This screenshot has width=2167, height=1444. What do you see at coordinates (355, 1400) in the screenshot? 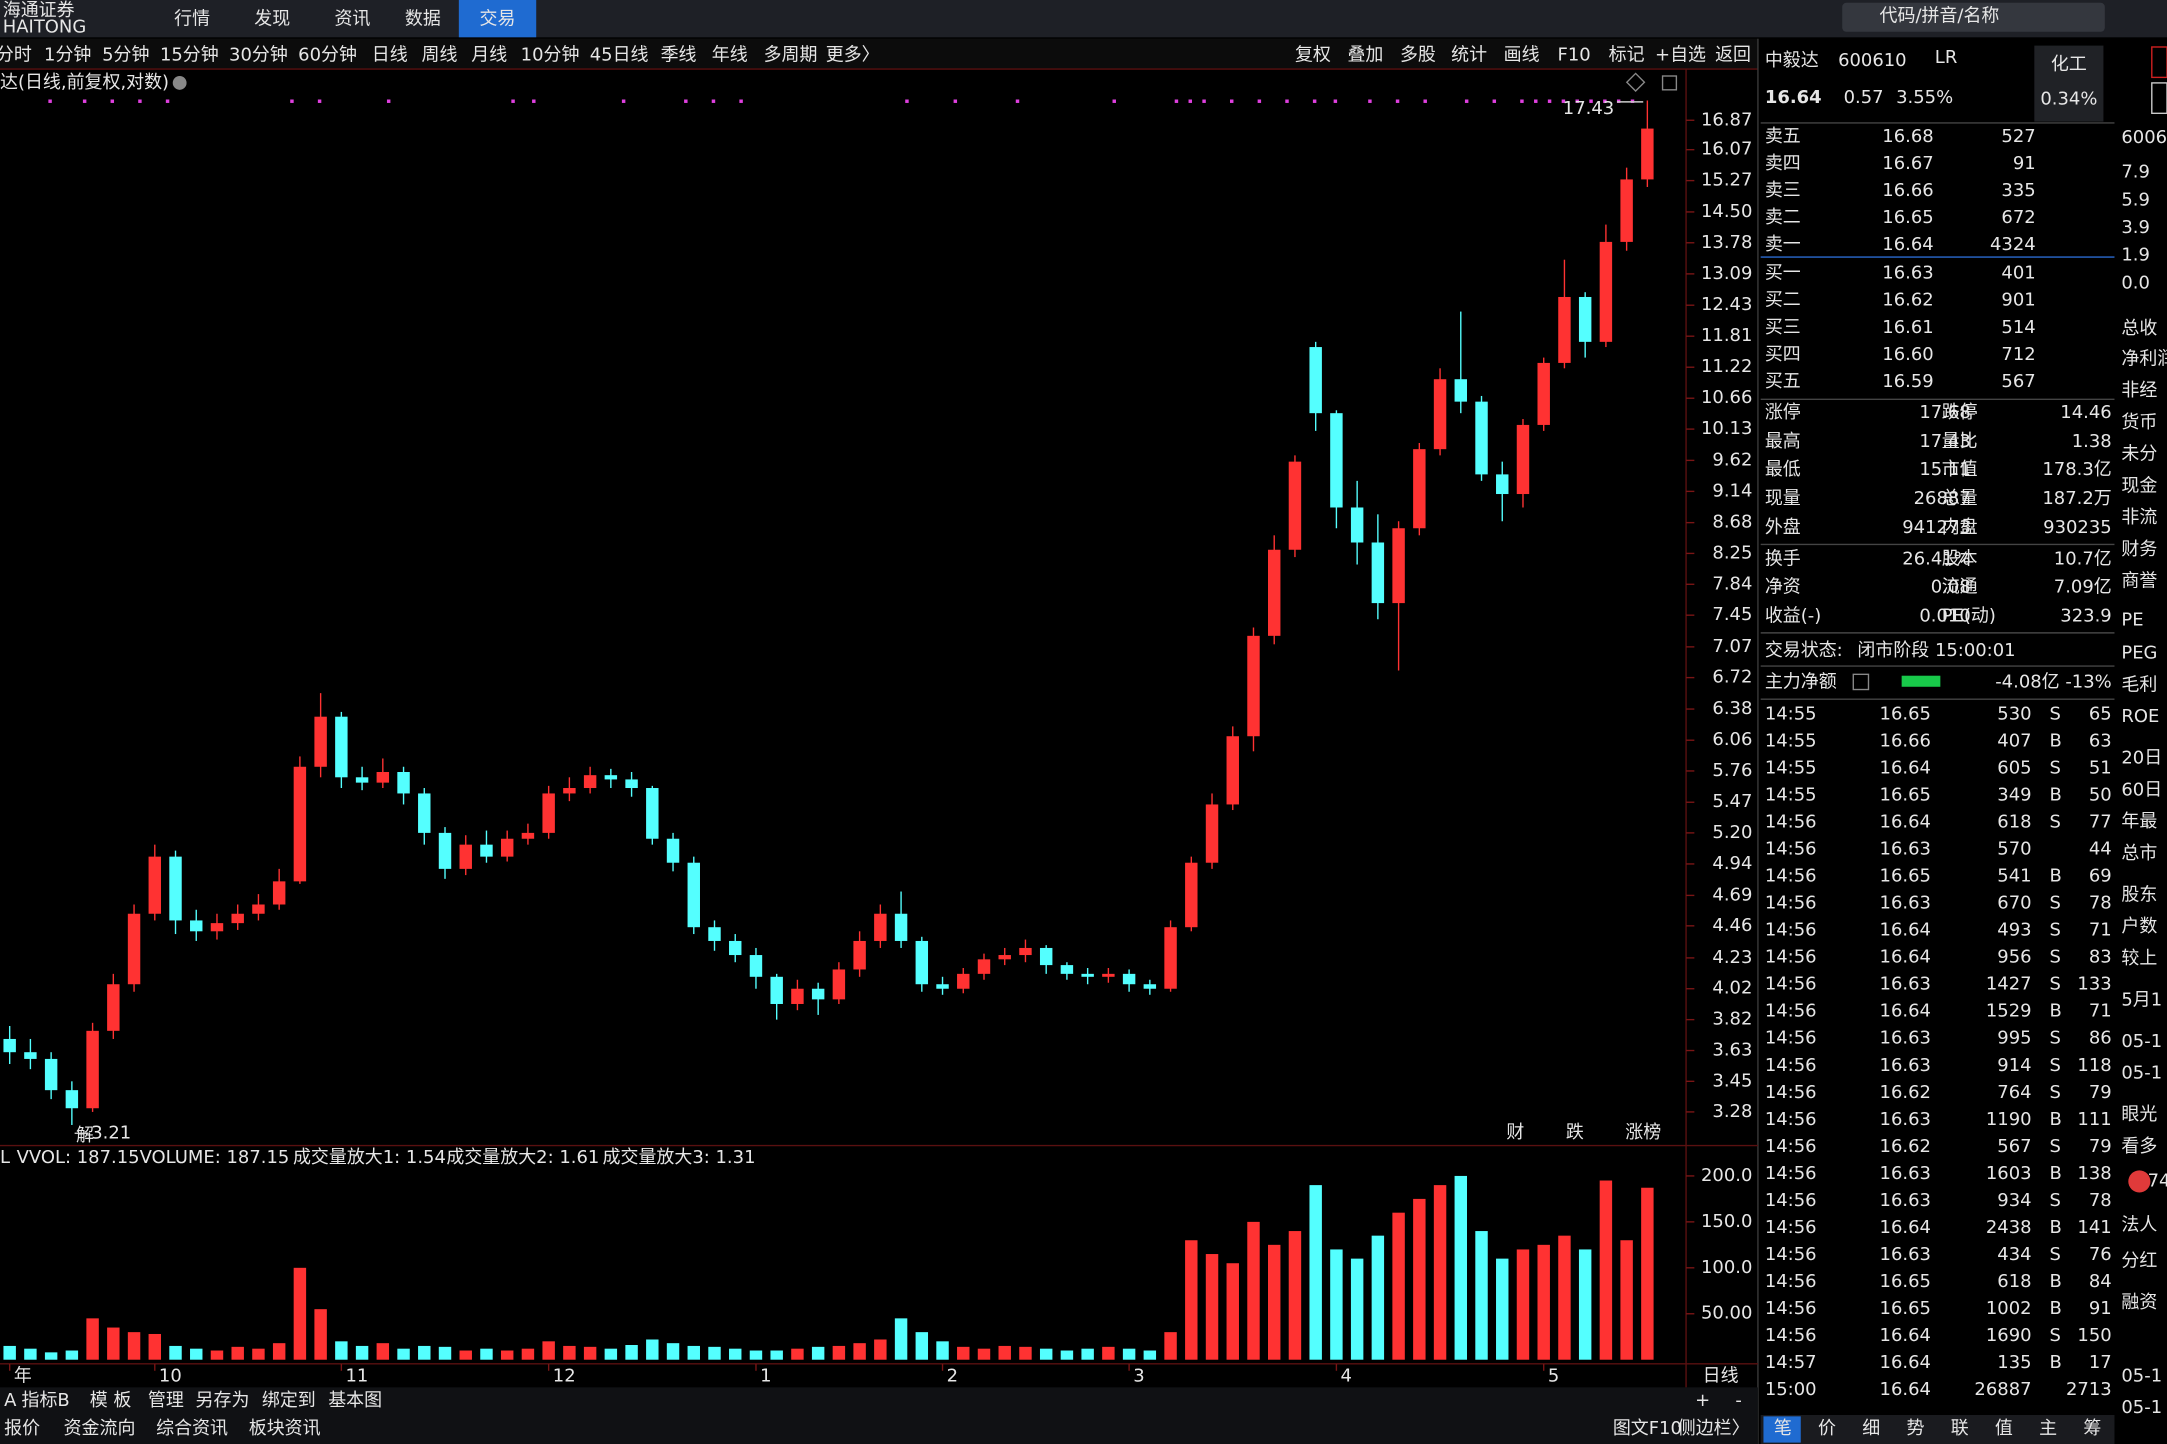
I see `toolbar-button: 基本图` at bounding box center [355, 1400].